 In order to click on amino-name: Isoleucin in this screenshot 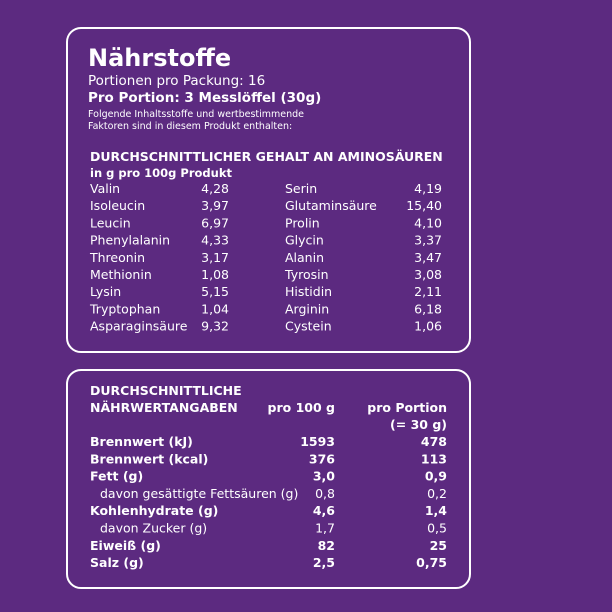, I will do `click(117, 205)`.